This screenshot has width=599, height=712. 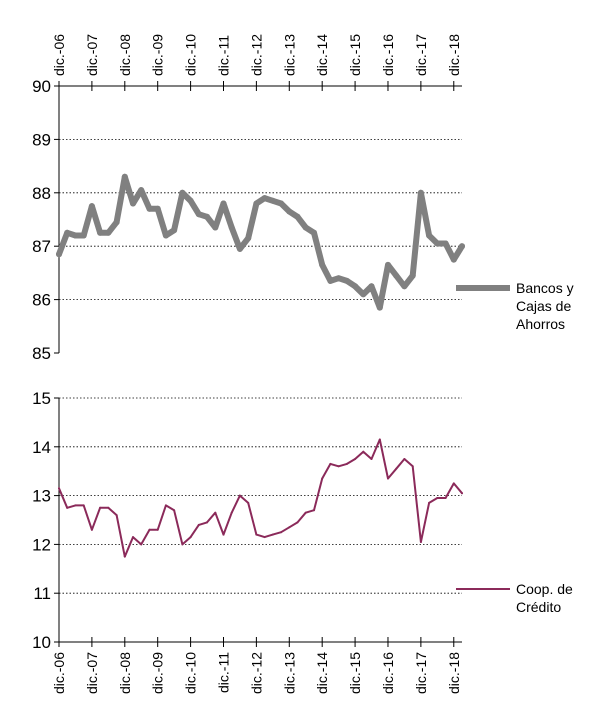 I want to click on y-tick-label: 90, so click(x=41, y=86).